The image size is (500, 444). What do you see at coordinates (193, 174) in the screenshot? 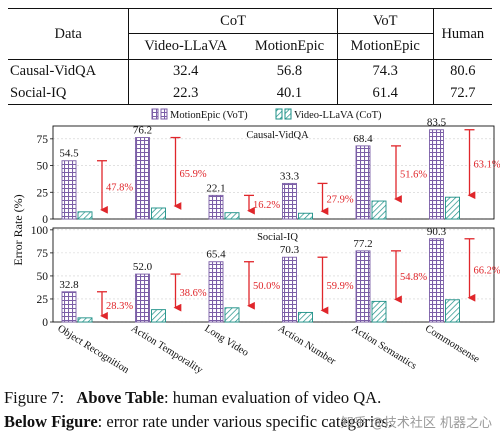
I see `diff-percent-label: 65.9%` at bounding box center [193, 174].